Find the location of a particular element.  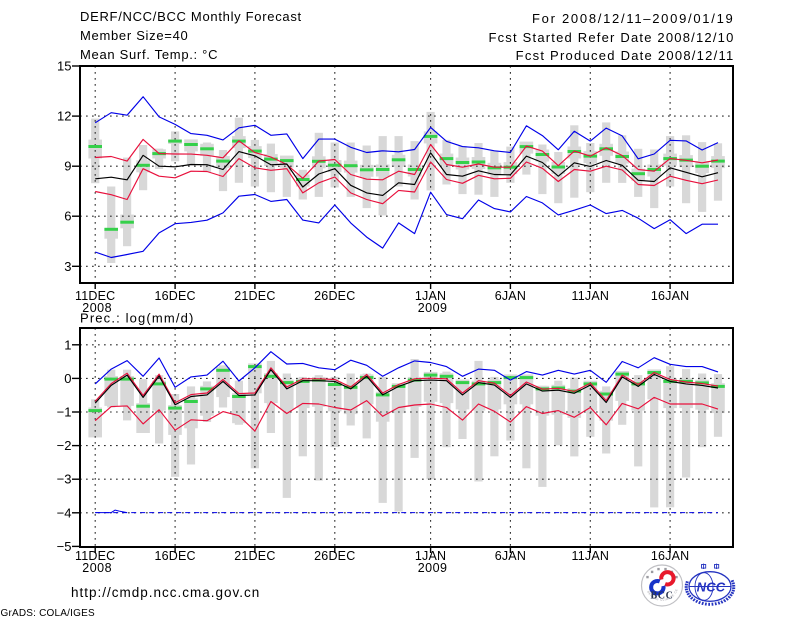

svg-text: Prec.: log(mm/d) is located at coordinates (137, 318).